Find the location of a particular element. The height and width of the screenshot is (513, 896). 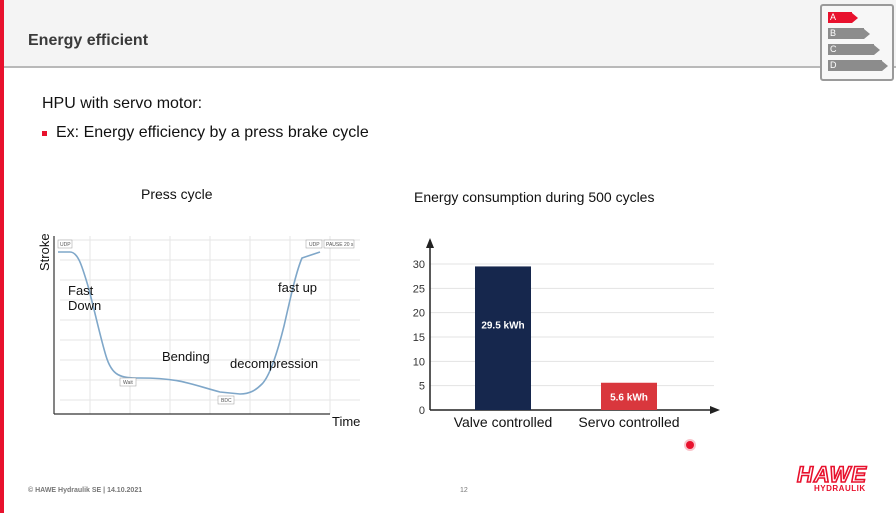

y-tick-labels: 0 5 10 15 20 25 30 is located at coordinates (419, 338).